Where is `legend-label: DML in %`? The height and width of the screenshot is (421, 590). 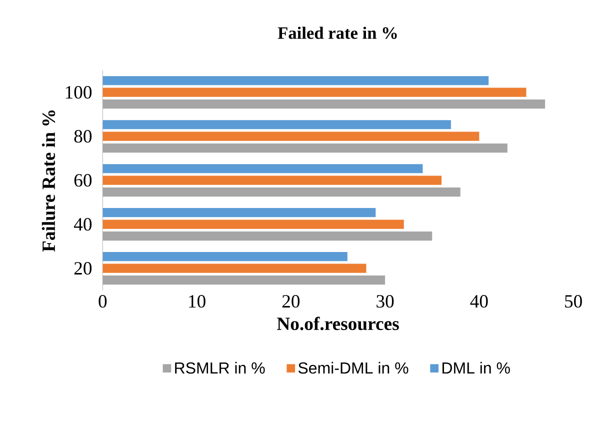 legend-label: DML in % is located at coordinates (476, 368).